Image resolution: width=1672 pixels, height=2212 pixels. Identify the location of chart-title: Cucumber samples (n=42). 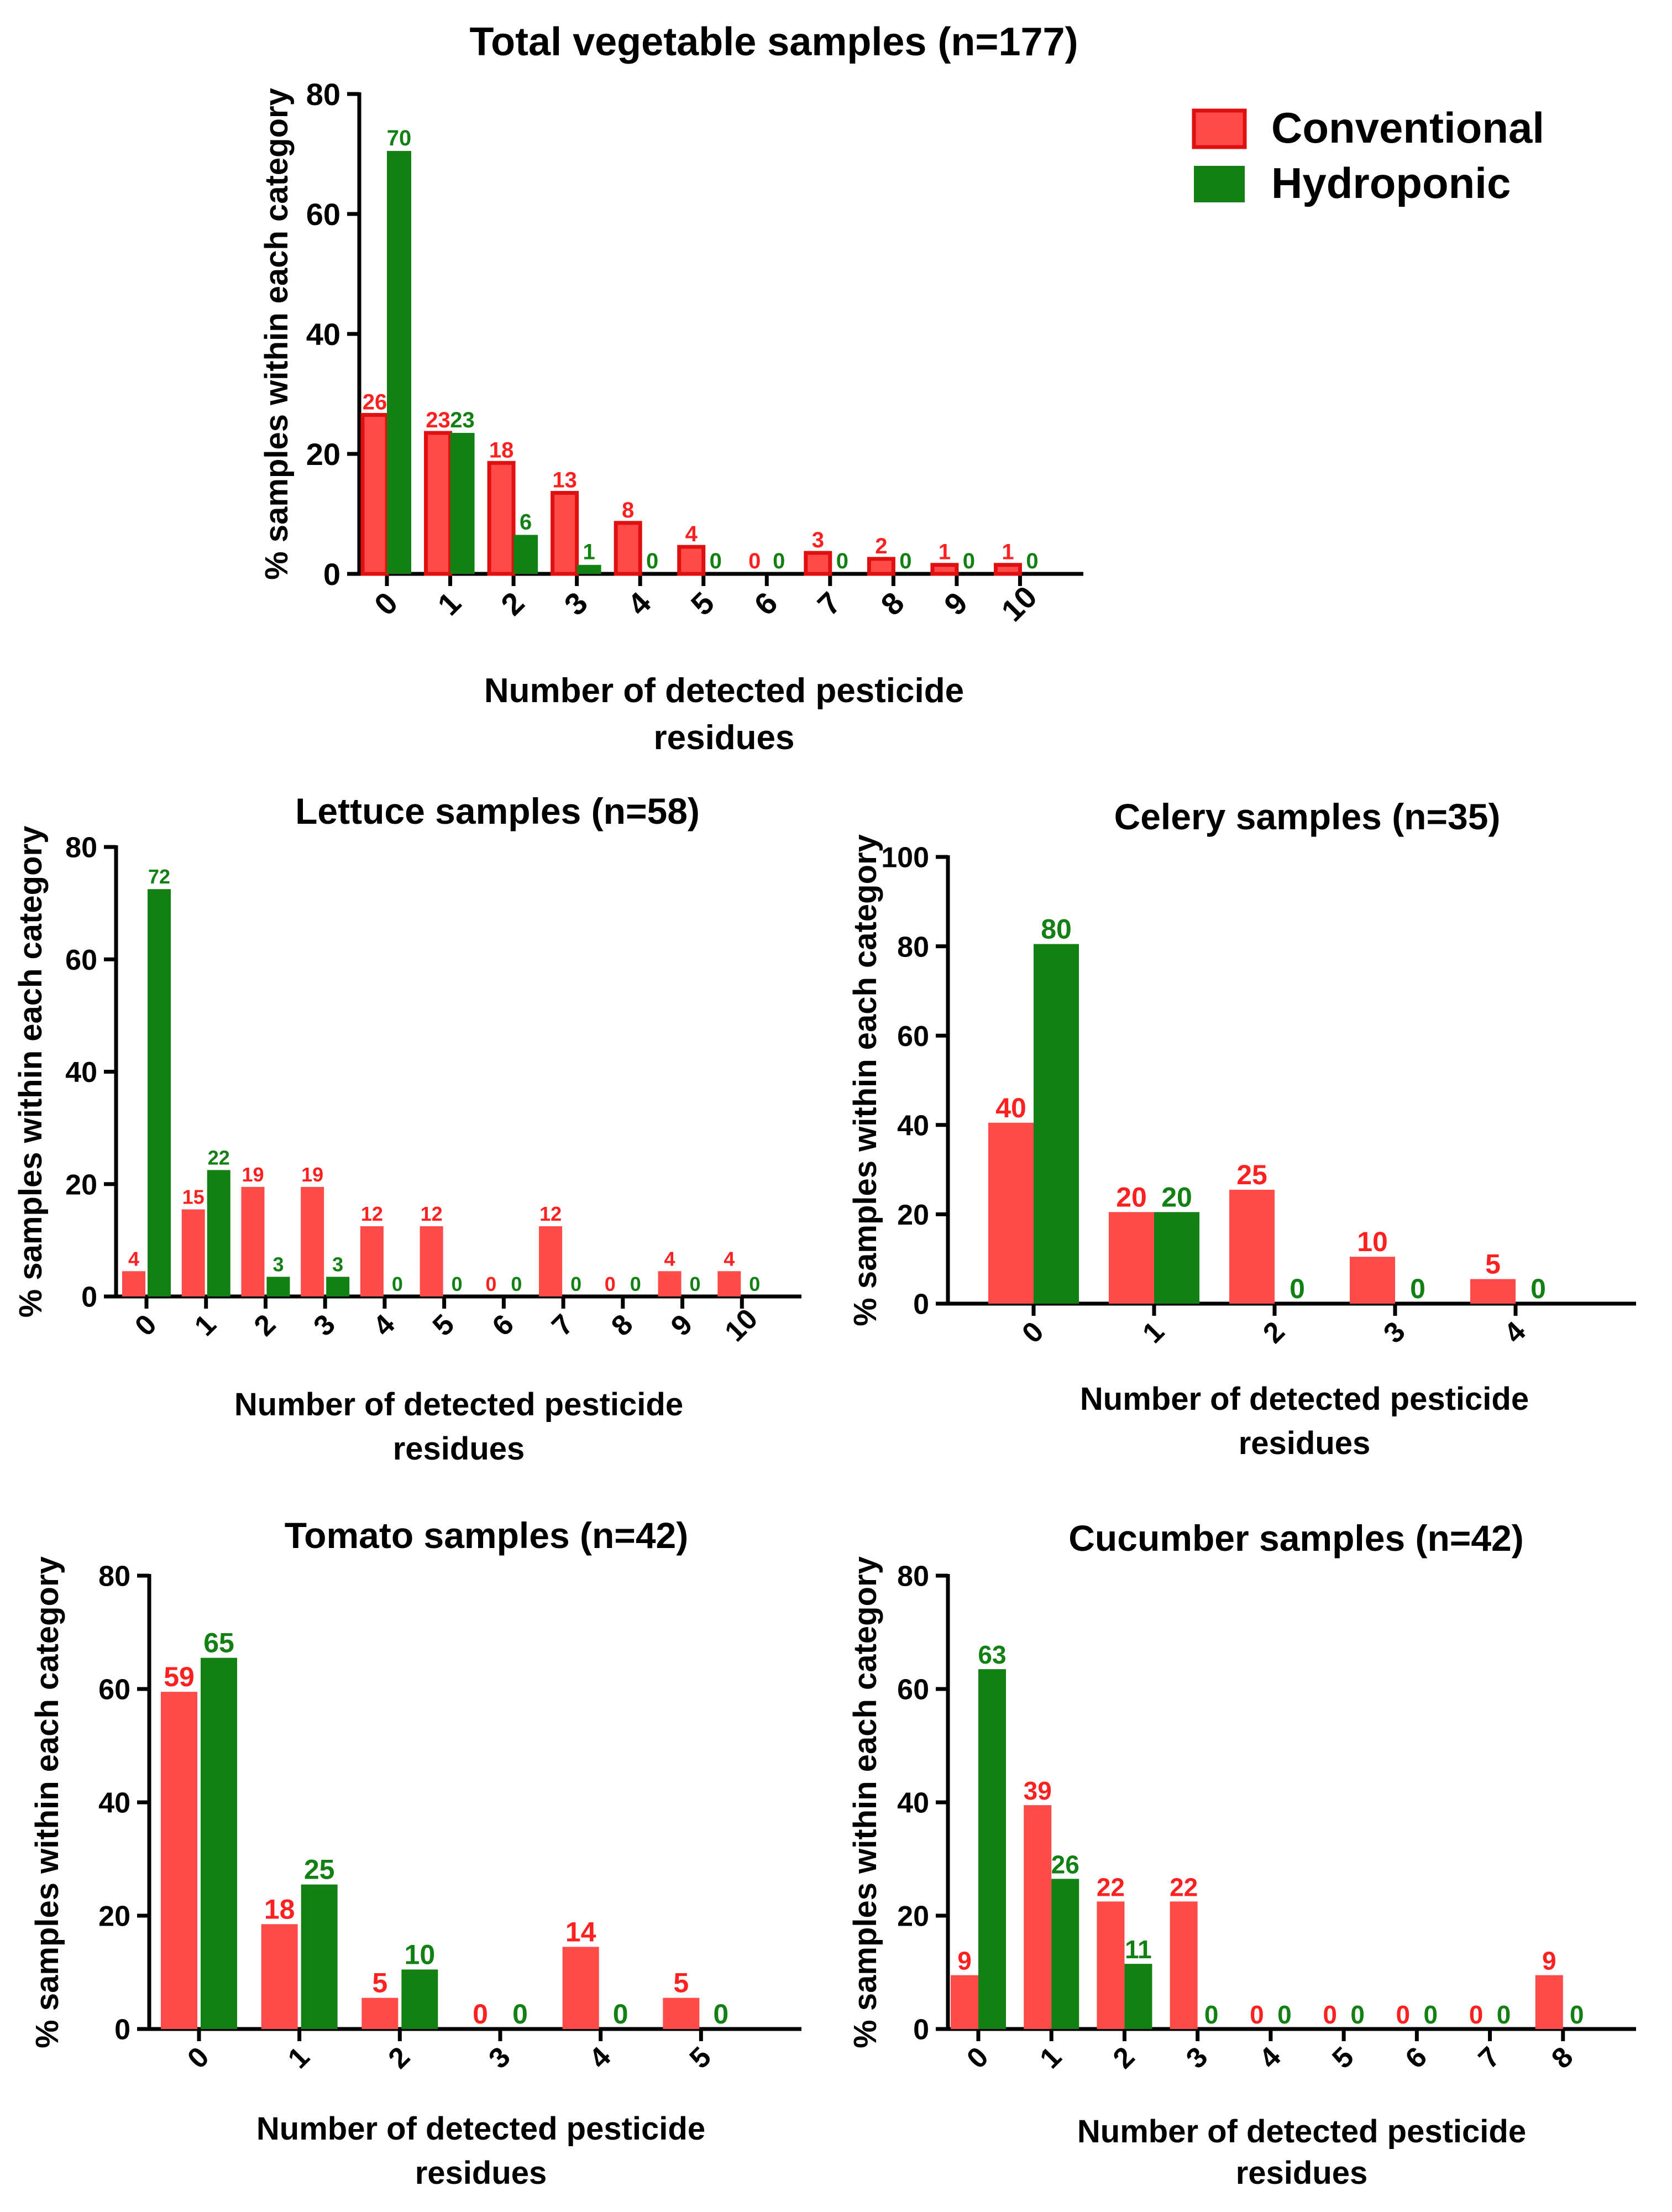
(1295, 1538).